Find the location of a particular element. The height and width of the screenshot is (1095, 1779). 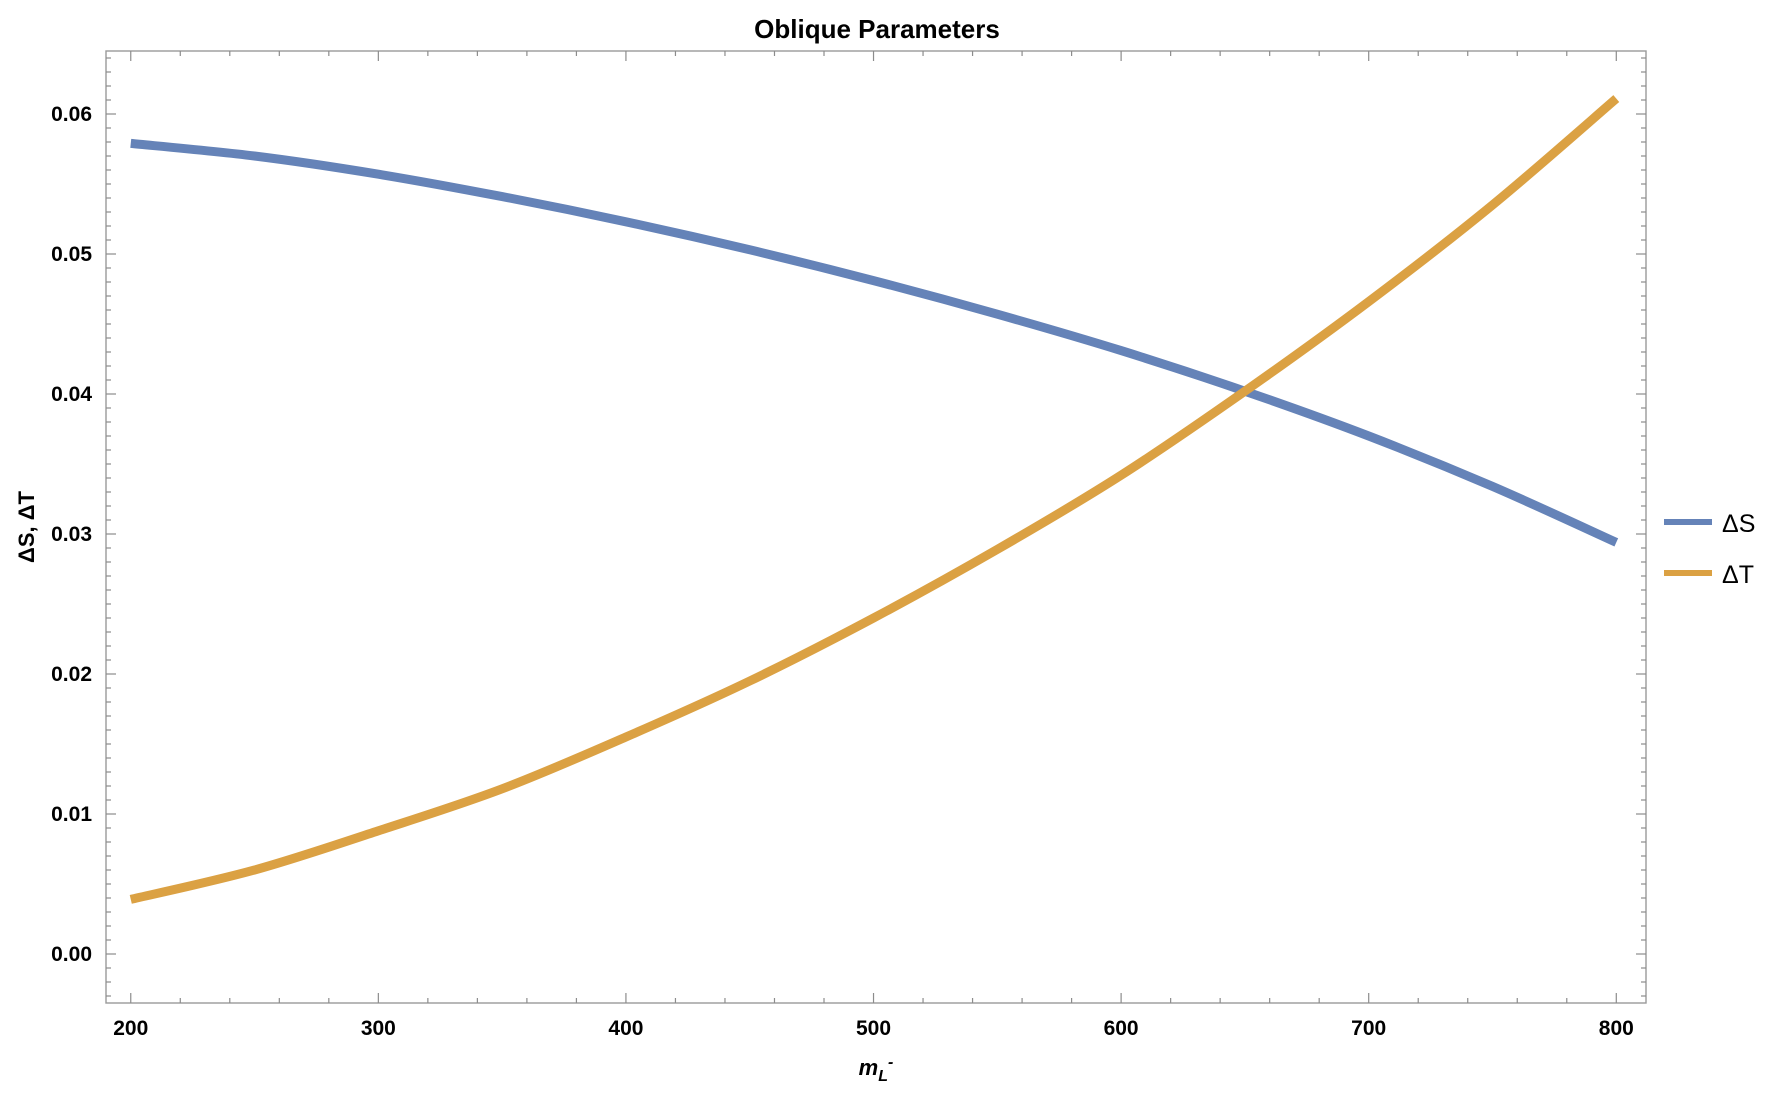

y-tick-label: 0.05 is located at coordinates (71, 254).